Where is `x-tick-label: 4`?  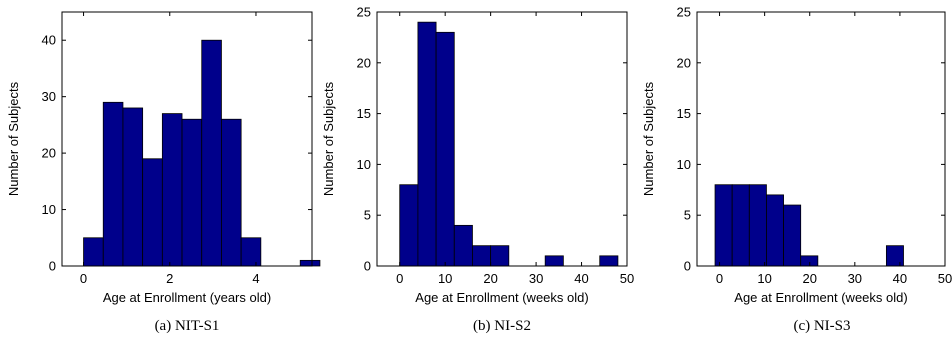 x-tick-label: 4 is located at coordinates (255, 278).